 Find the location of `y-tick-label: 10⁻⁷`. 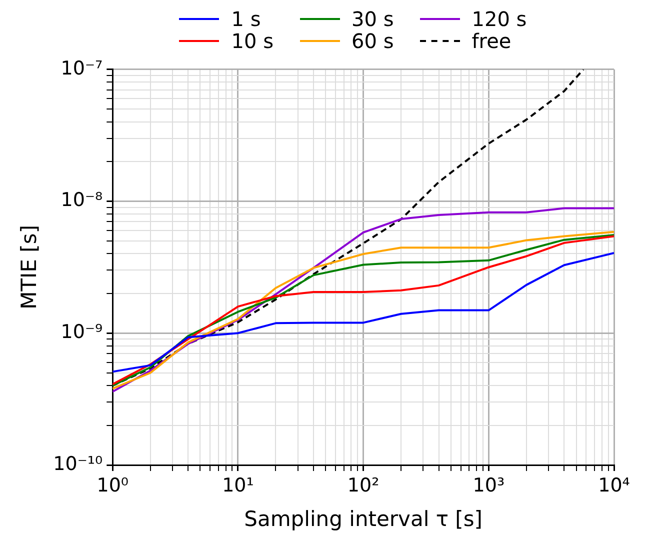

y-tick-label: 10⁻⁷ is located at coordinates (81, 68).